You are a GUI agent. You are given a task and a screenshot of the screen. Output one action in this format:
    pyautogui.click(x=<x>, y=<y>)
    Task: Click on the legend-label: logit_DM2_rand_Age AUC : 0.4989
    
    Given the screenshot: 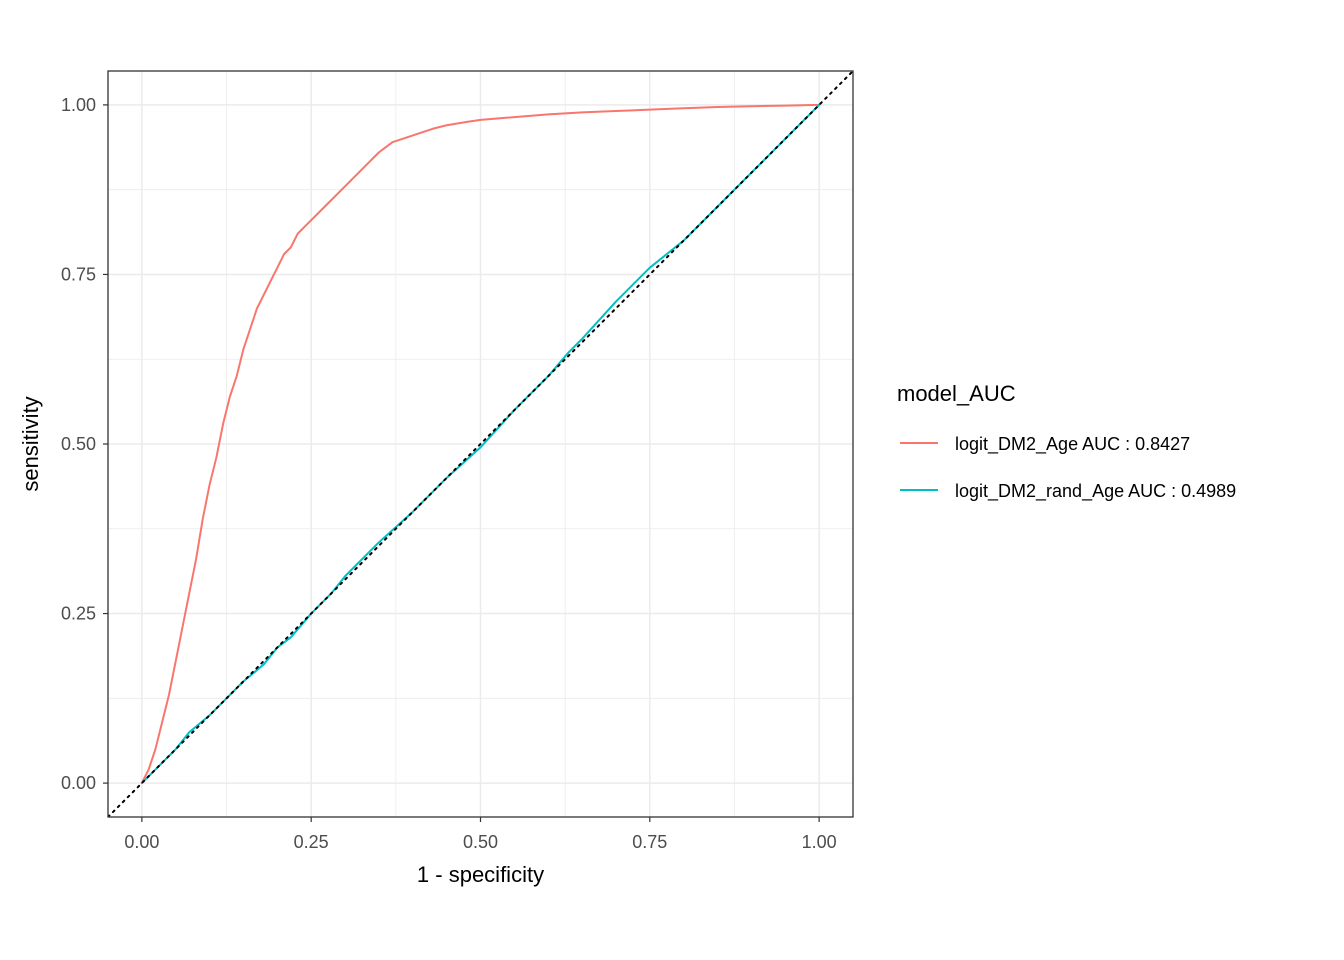 What is the action you would take?
    pyautogui.click(x=1095, y=491)
    